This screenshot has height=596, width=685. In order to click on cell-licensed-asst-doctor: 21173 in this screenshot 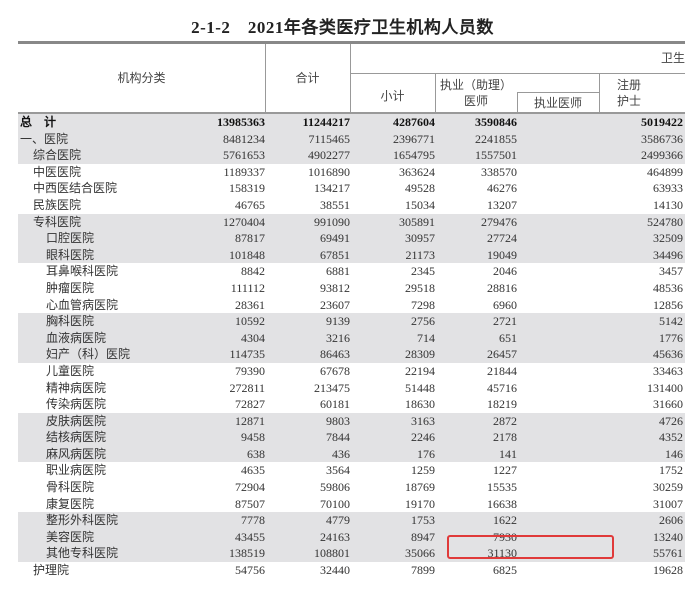, I will do `click(420, 254)`.